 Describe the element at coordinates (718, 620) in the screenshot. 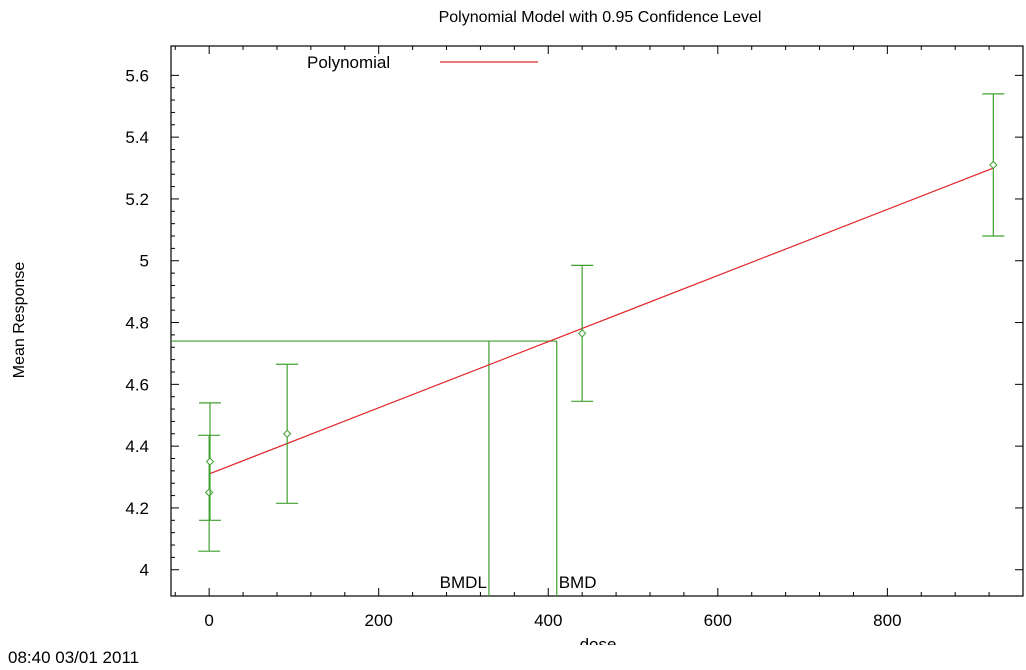

I see `x-tick-label: 600` at that location.